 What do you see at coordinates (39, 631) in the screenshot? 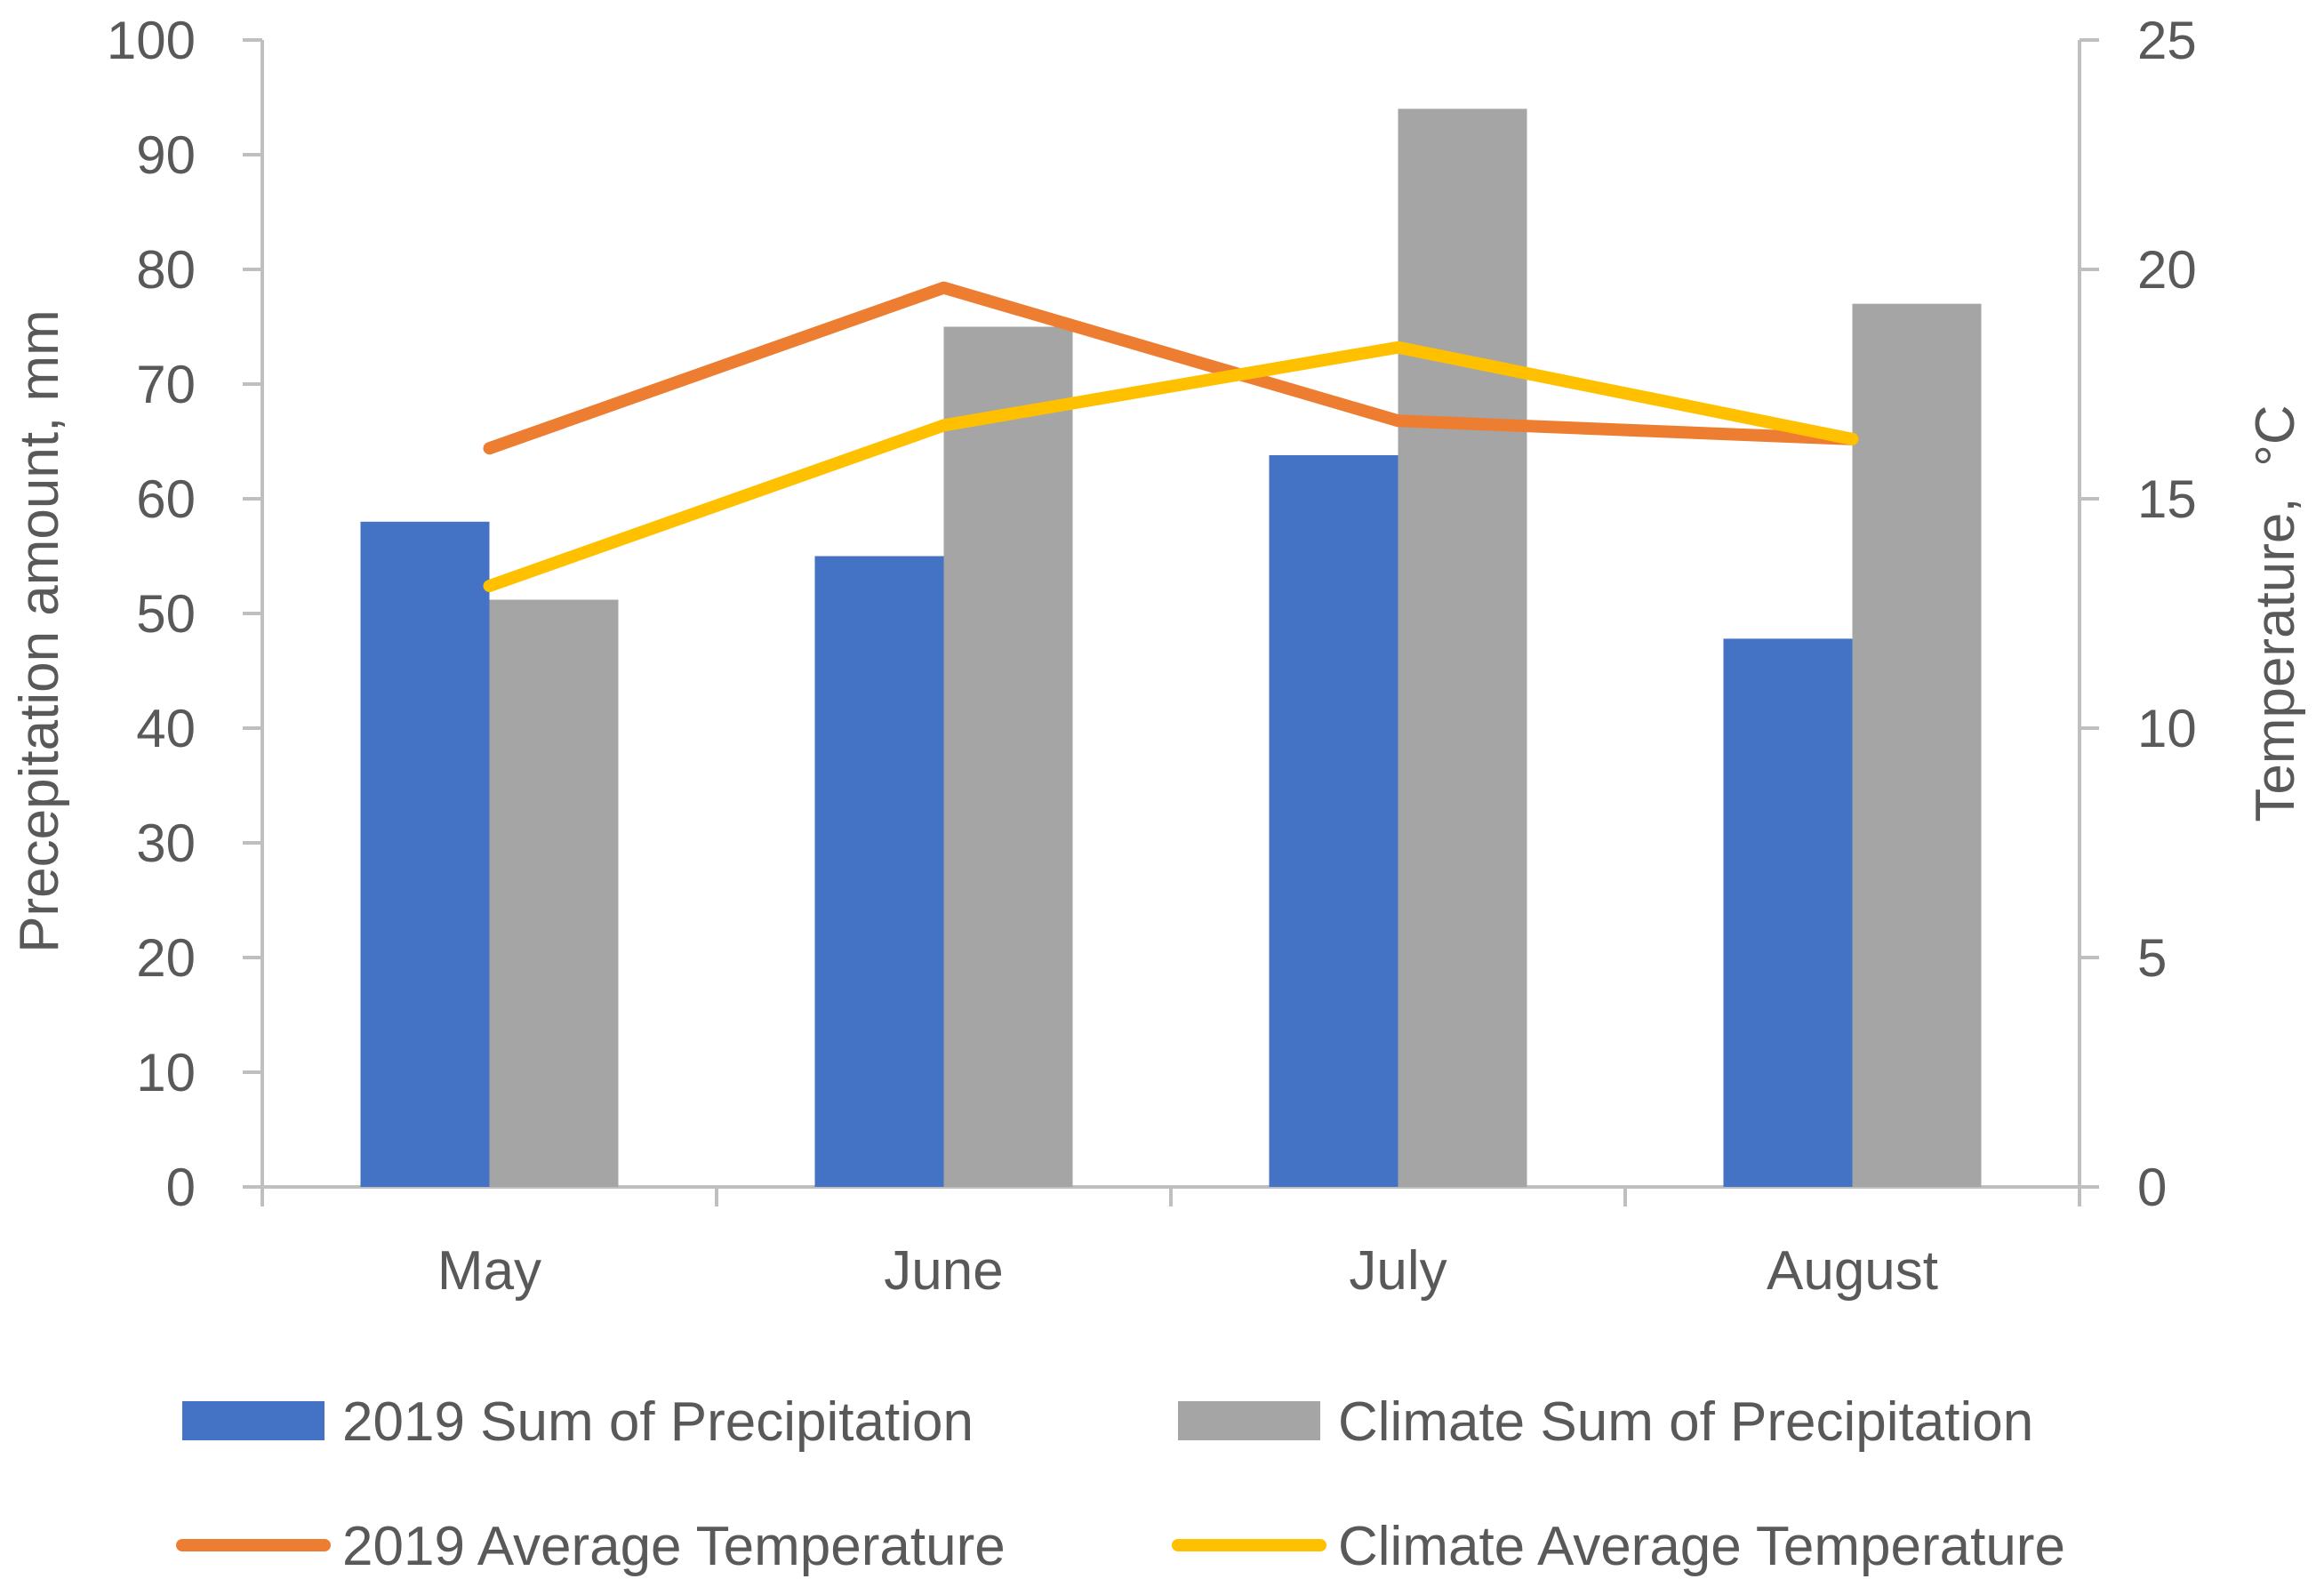
I see `y-axis-title: Precepitation amount, mm` at bounding box center [39, 631].